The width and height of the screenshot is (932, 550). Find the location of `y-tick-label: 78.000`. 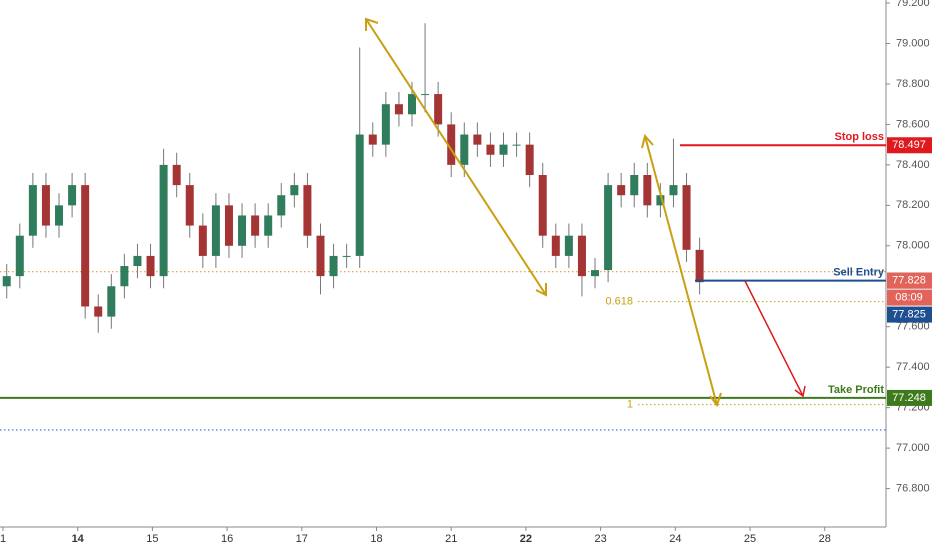

y-tick-label: 78.000 is located at coordinates (913, 246).